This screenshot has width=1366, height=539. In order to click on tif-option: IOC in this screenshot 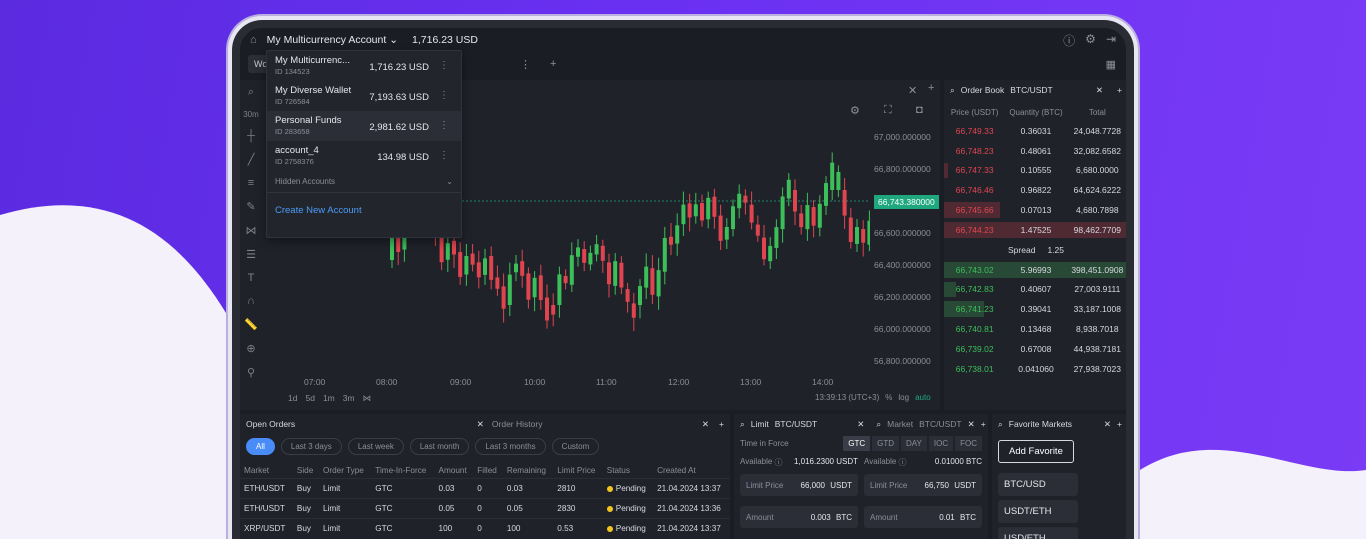, I will do `click(941, 443)`.